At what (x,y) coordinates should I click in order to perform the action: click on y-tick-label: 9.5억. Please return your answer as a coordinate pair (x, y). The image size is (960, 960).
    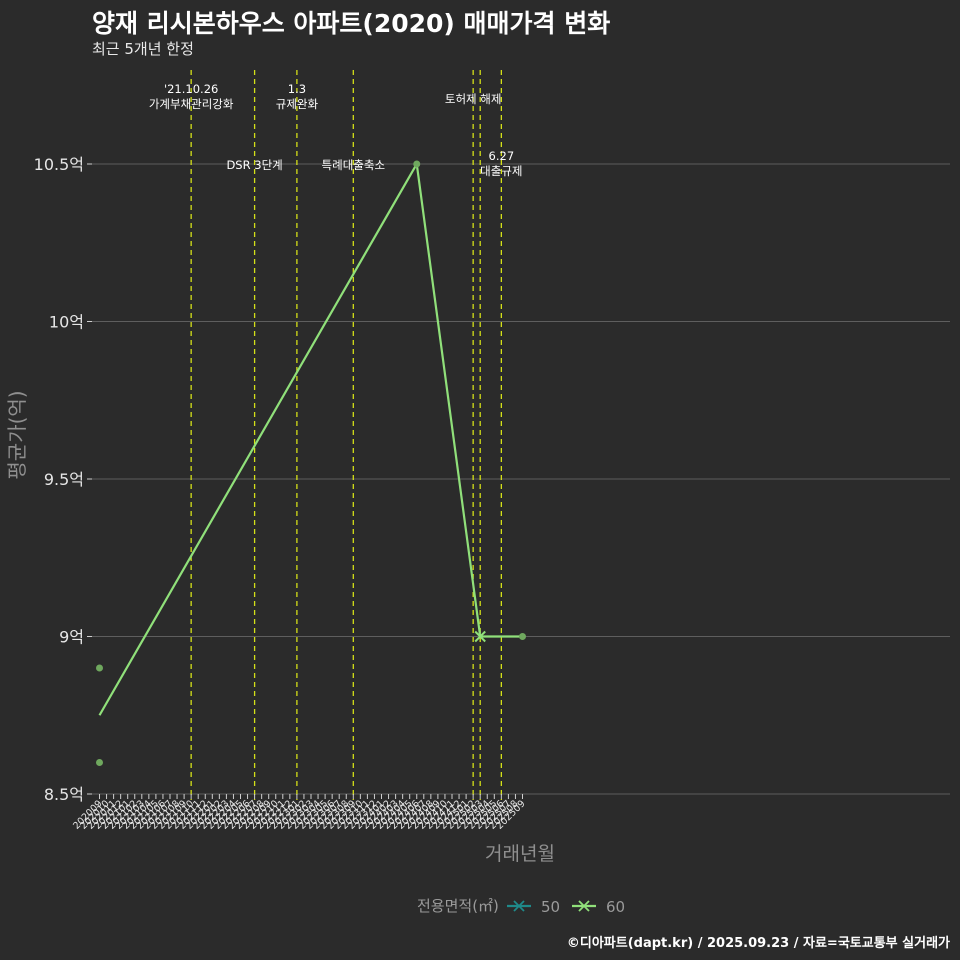
    Looking at the image, I should click on (64, 479).